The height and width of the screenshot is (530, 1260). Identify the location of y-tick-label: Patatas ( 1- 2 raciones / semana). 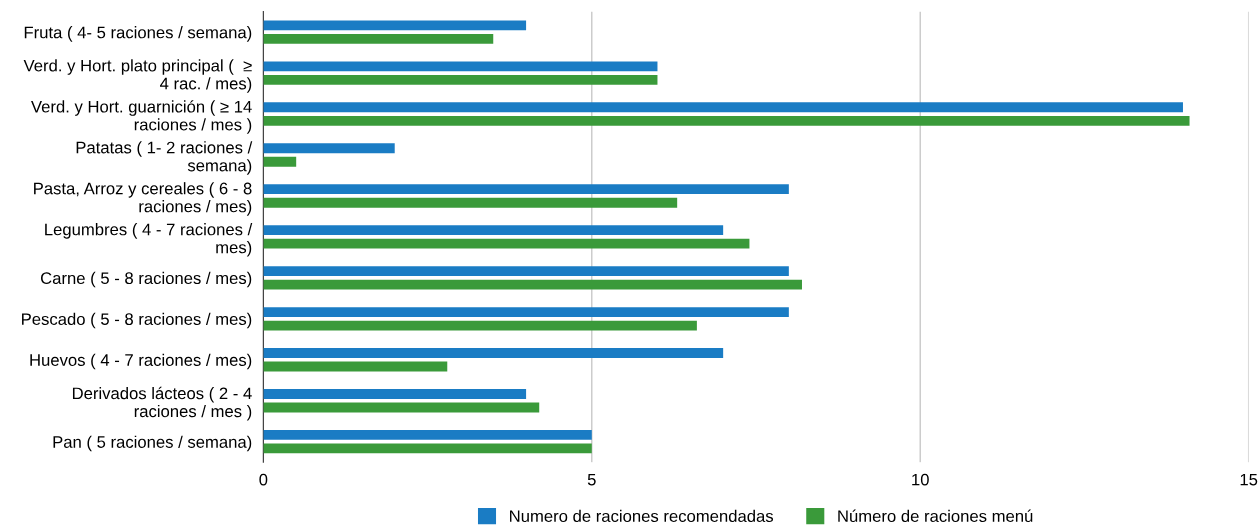
(164, 158).